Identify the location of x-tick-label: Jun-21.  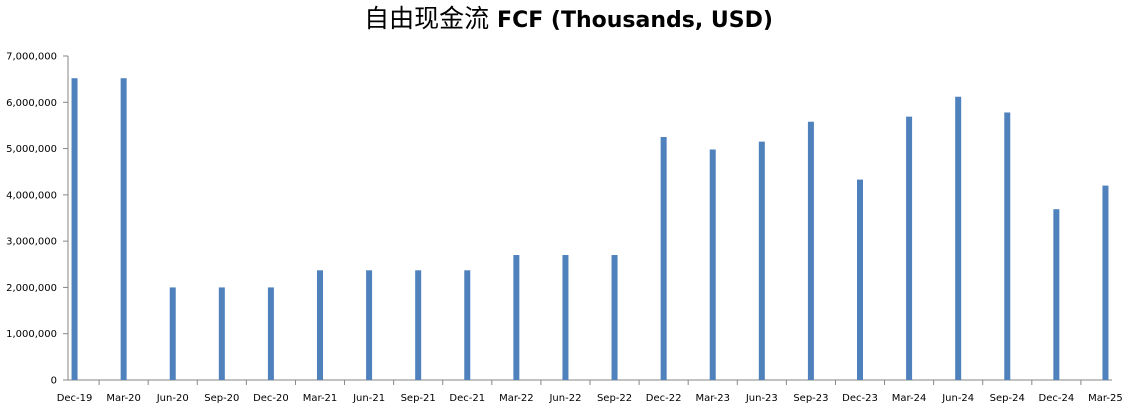
(368, 398).